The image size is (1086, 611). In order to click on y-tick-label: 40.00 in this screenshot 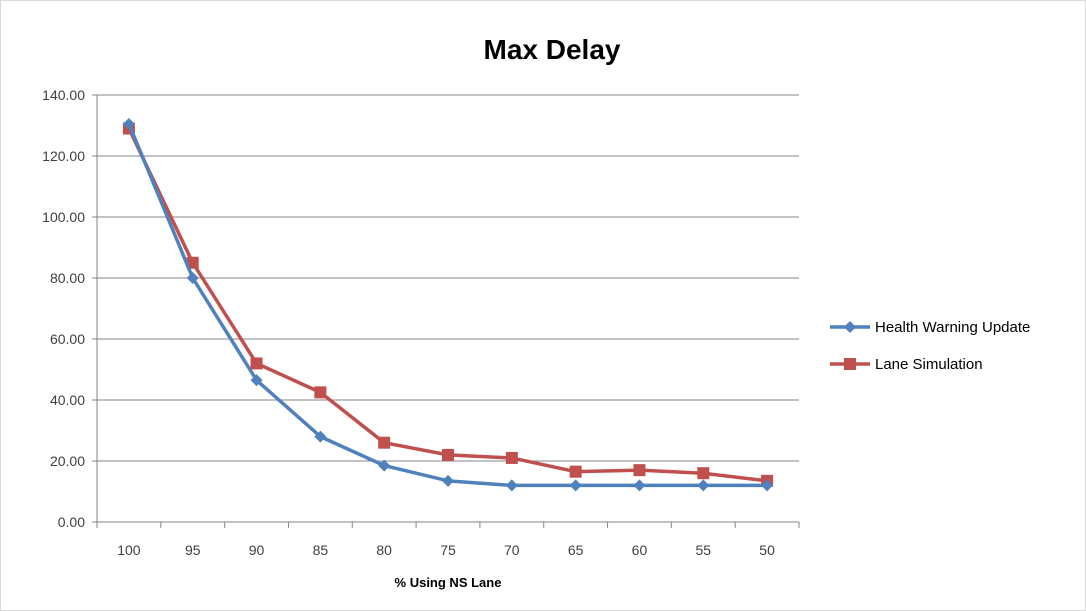, I will do `click(67, 400)`.